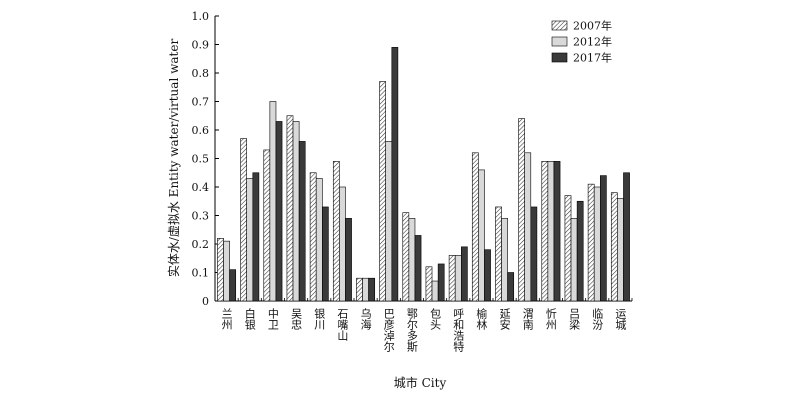 The image size is (800, 400). Describe the element at coordinates (201, 130) in the screenshot. I see `y-tick-label: 0.6` at that location.